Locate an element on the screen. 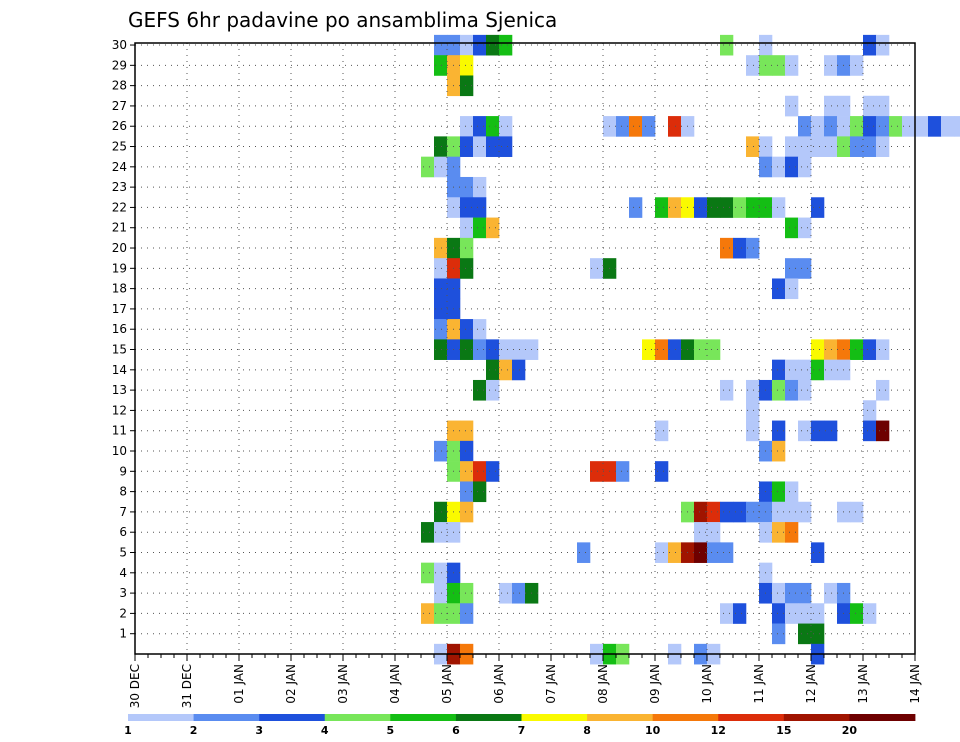  y-tick-label: 12 is located at coordinates (119, 410).